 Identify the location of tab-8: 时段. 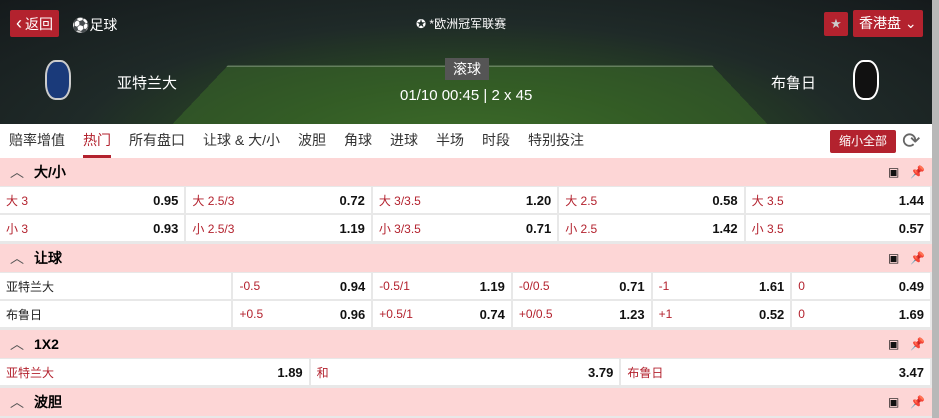
(496, 140).